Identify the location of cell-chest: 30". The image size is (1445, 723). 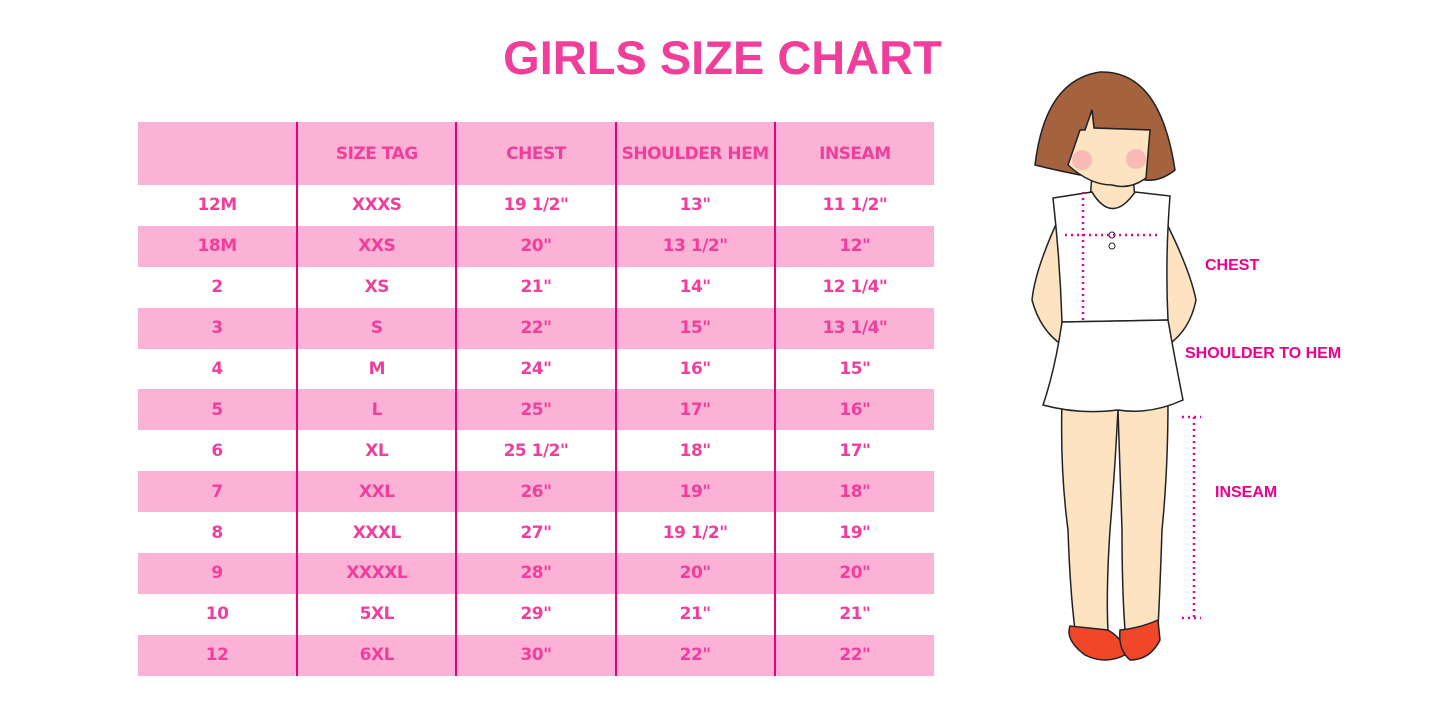
(535, 655).